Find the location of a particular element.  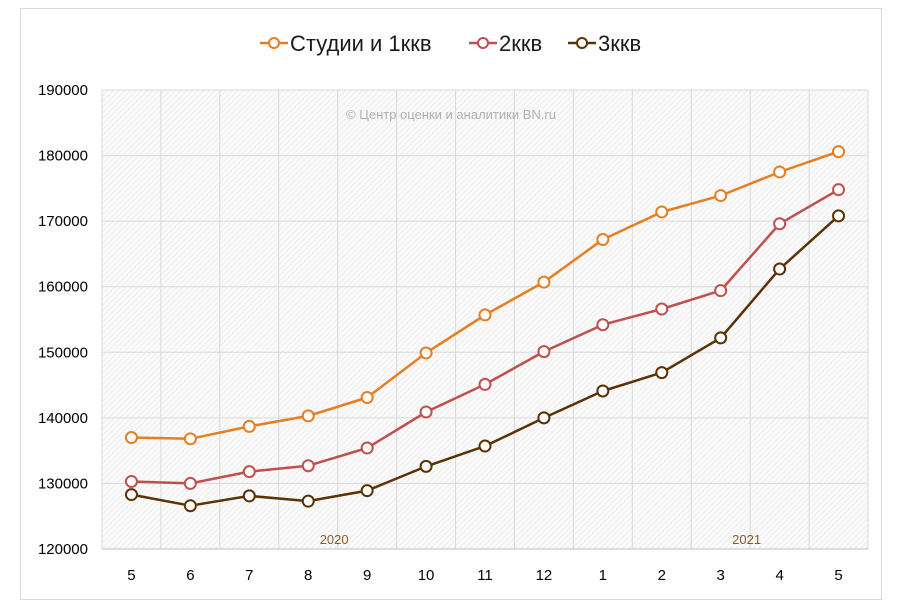

watermark: © Центр оценки и аналитики BN.ru is located at coordinates (451, 114).